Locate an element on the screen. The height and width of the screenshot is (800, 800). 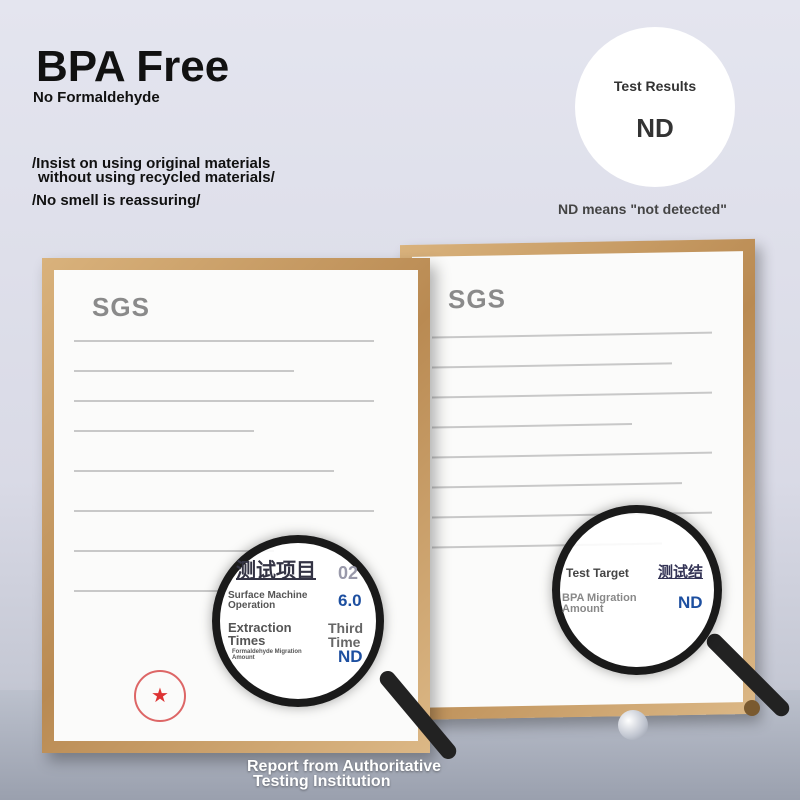
badge-label: Test Results is located at coordinates (655, 86).